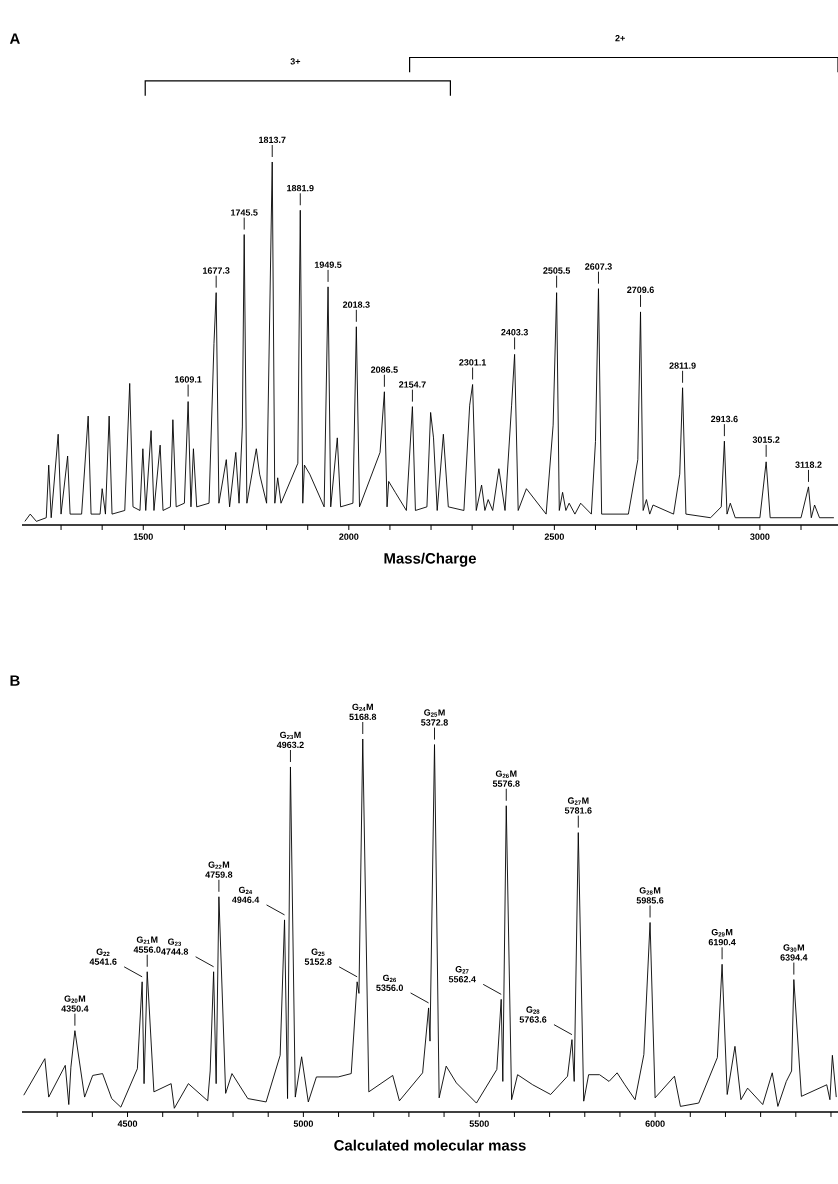 The image size is (838, 1184). I want to click on annotation: 2018.3, so click(356, 304).